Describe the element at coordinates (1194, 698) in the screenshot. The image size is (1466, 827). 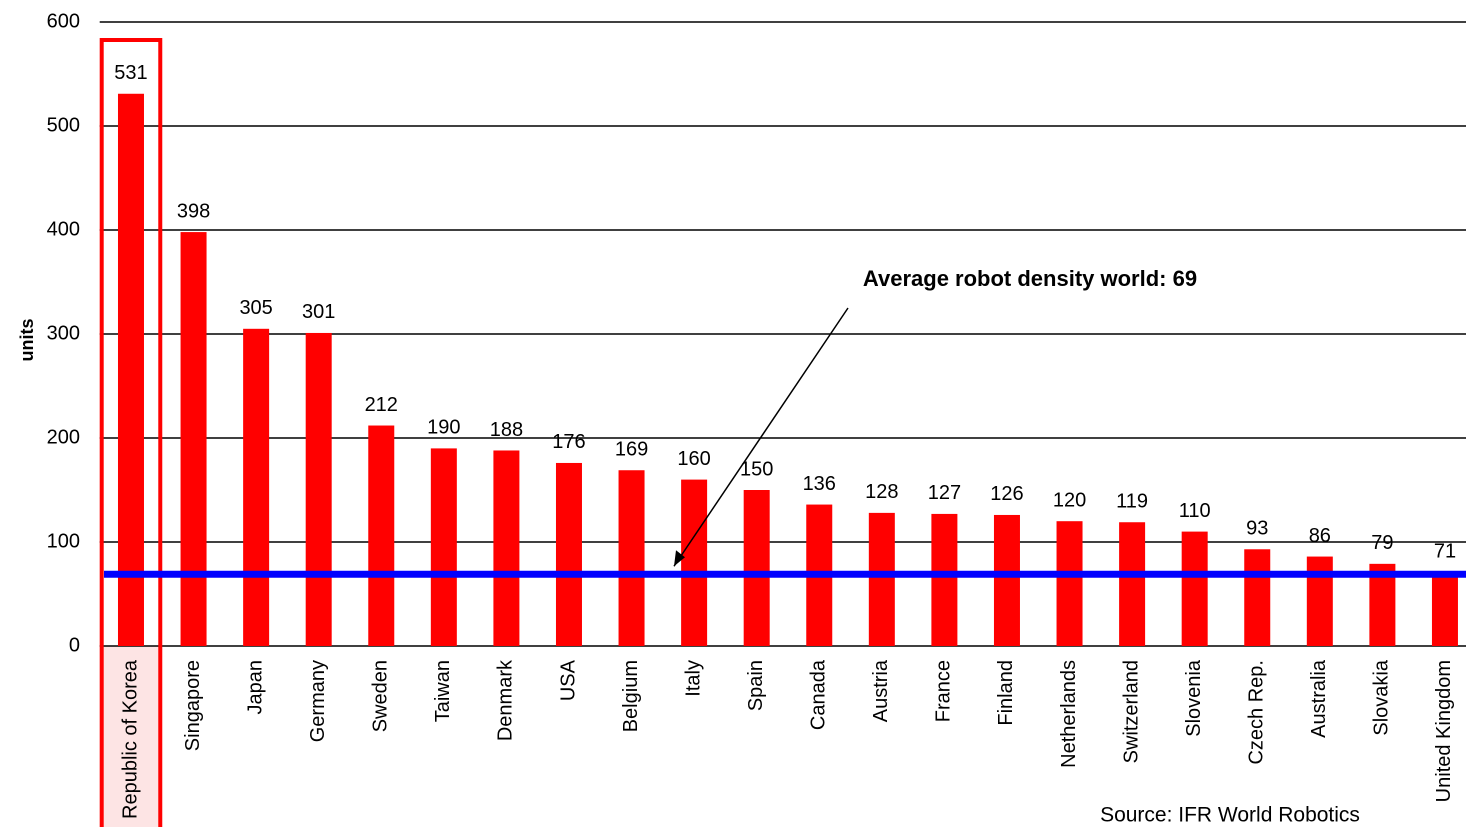
I see `x-tick-label: Slovenia` at that location.